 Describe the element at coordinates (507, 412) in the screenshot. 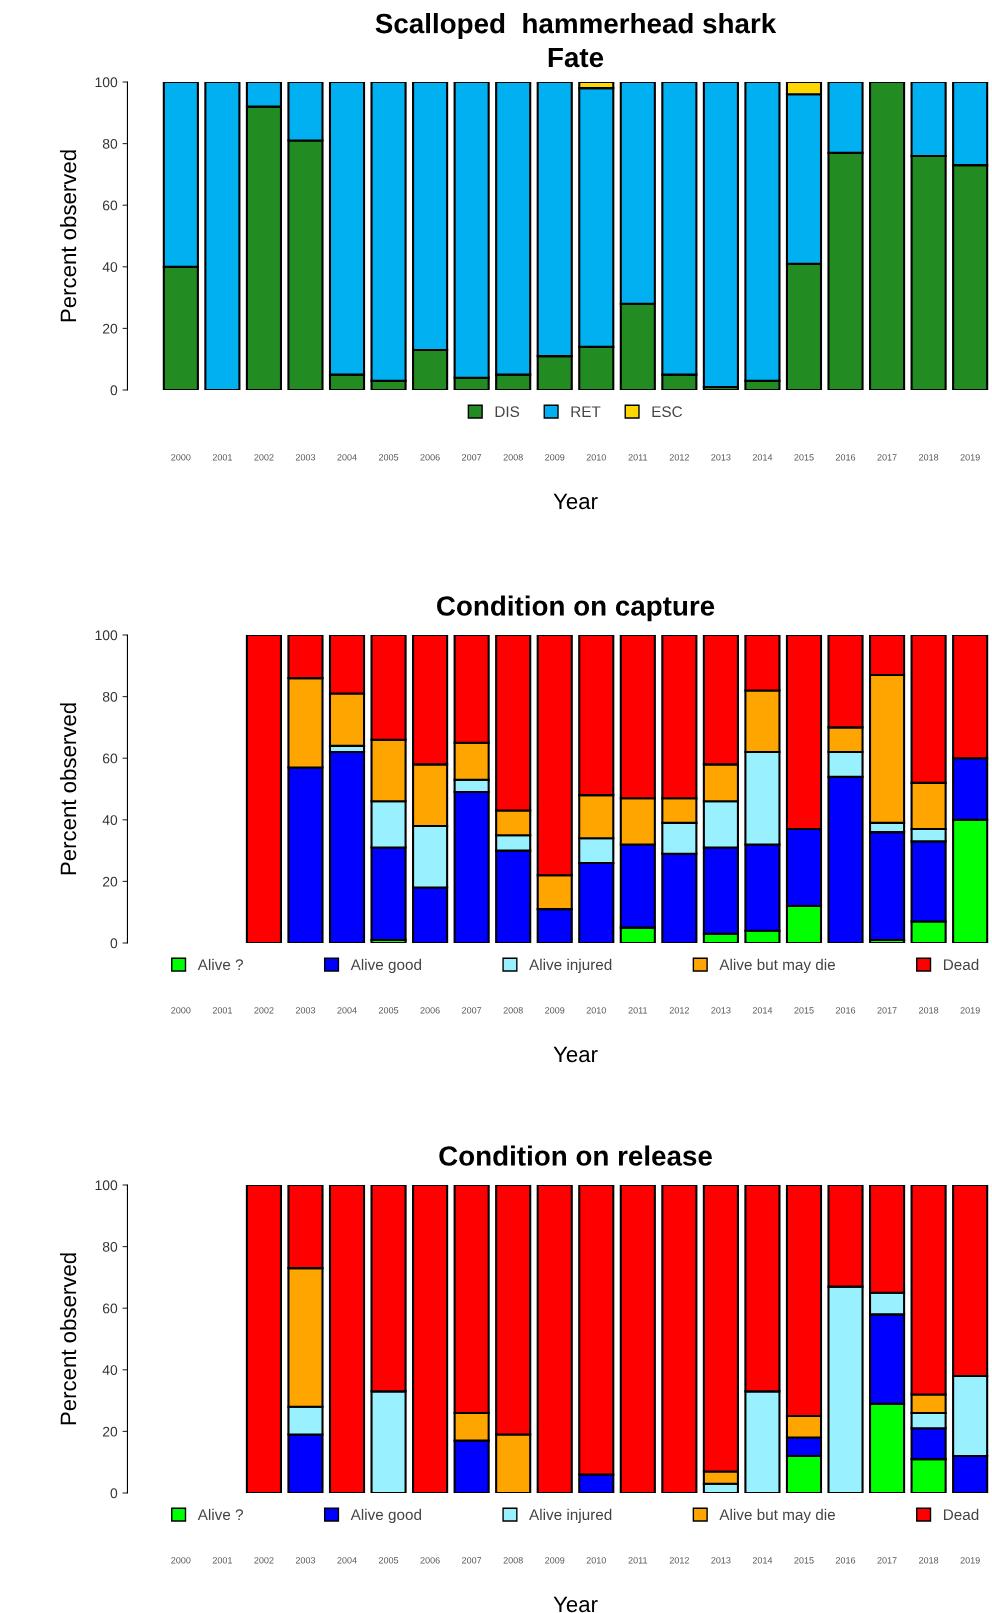

I see `legend-label: DIS` at that location.